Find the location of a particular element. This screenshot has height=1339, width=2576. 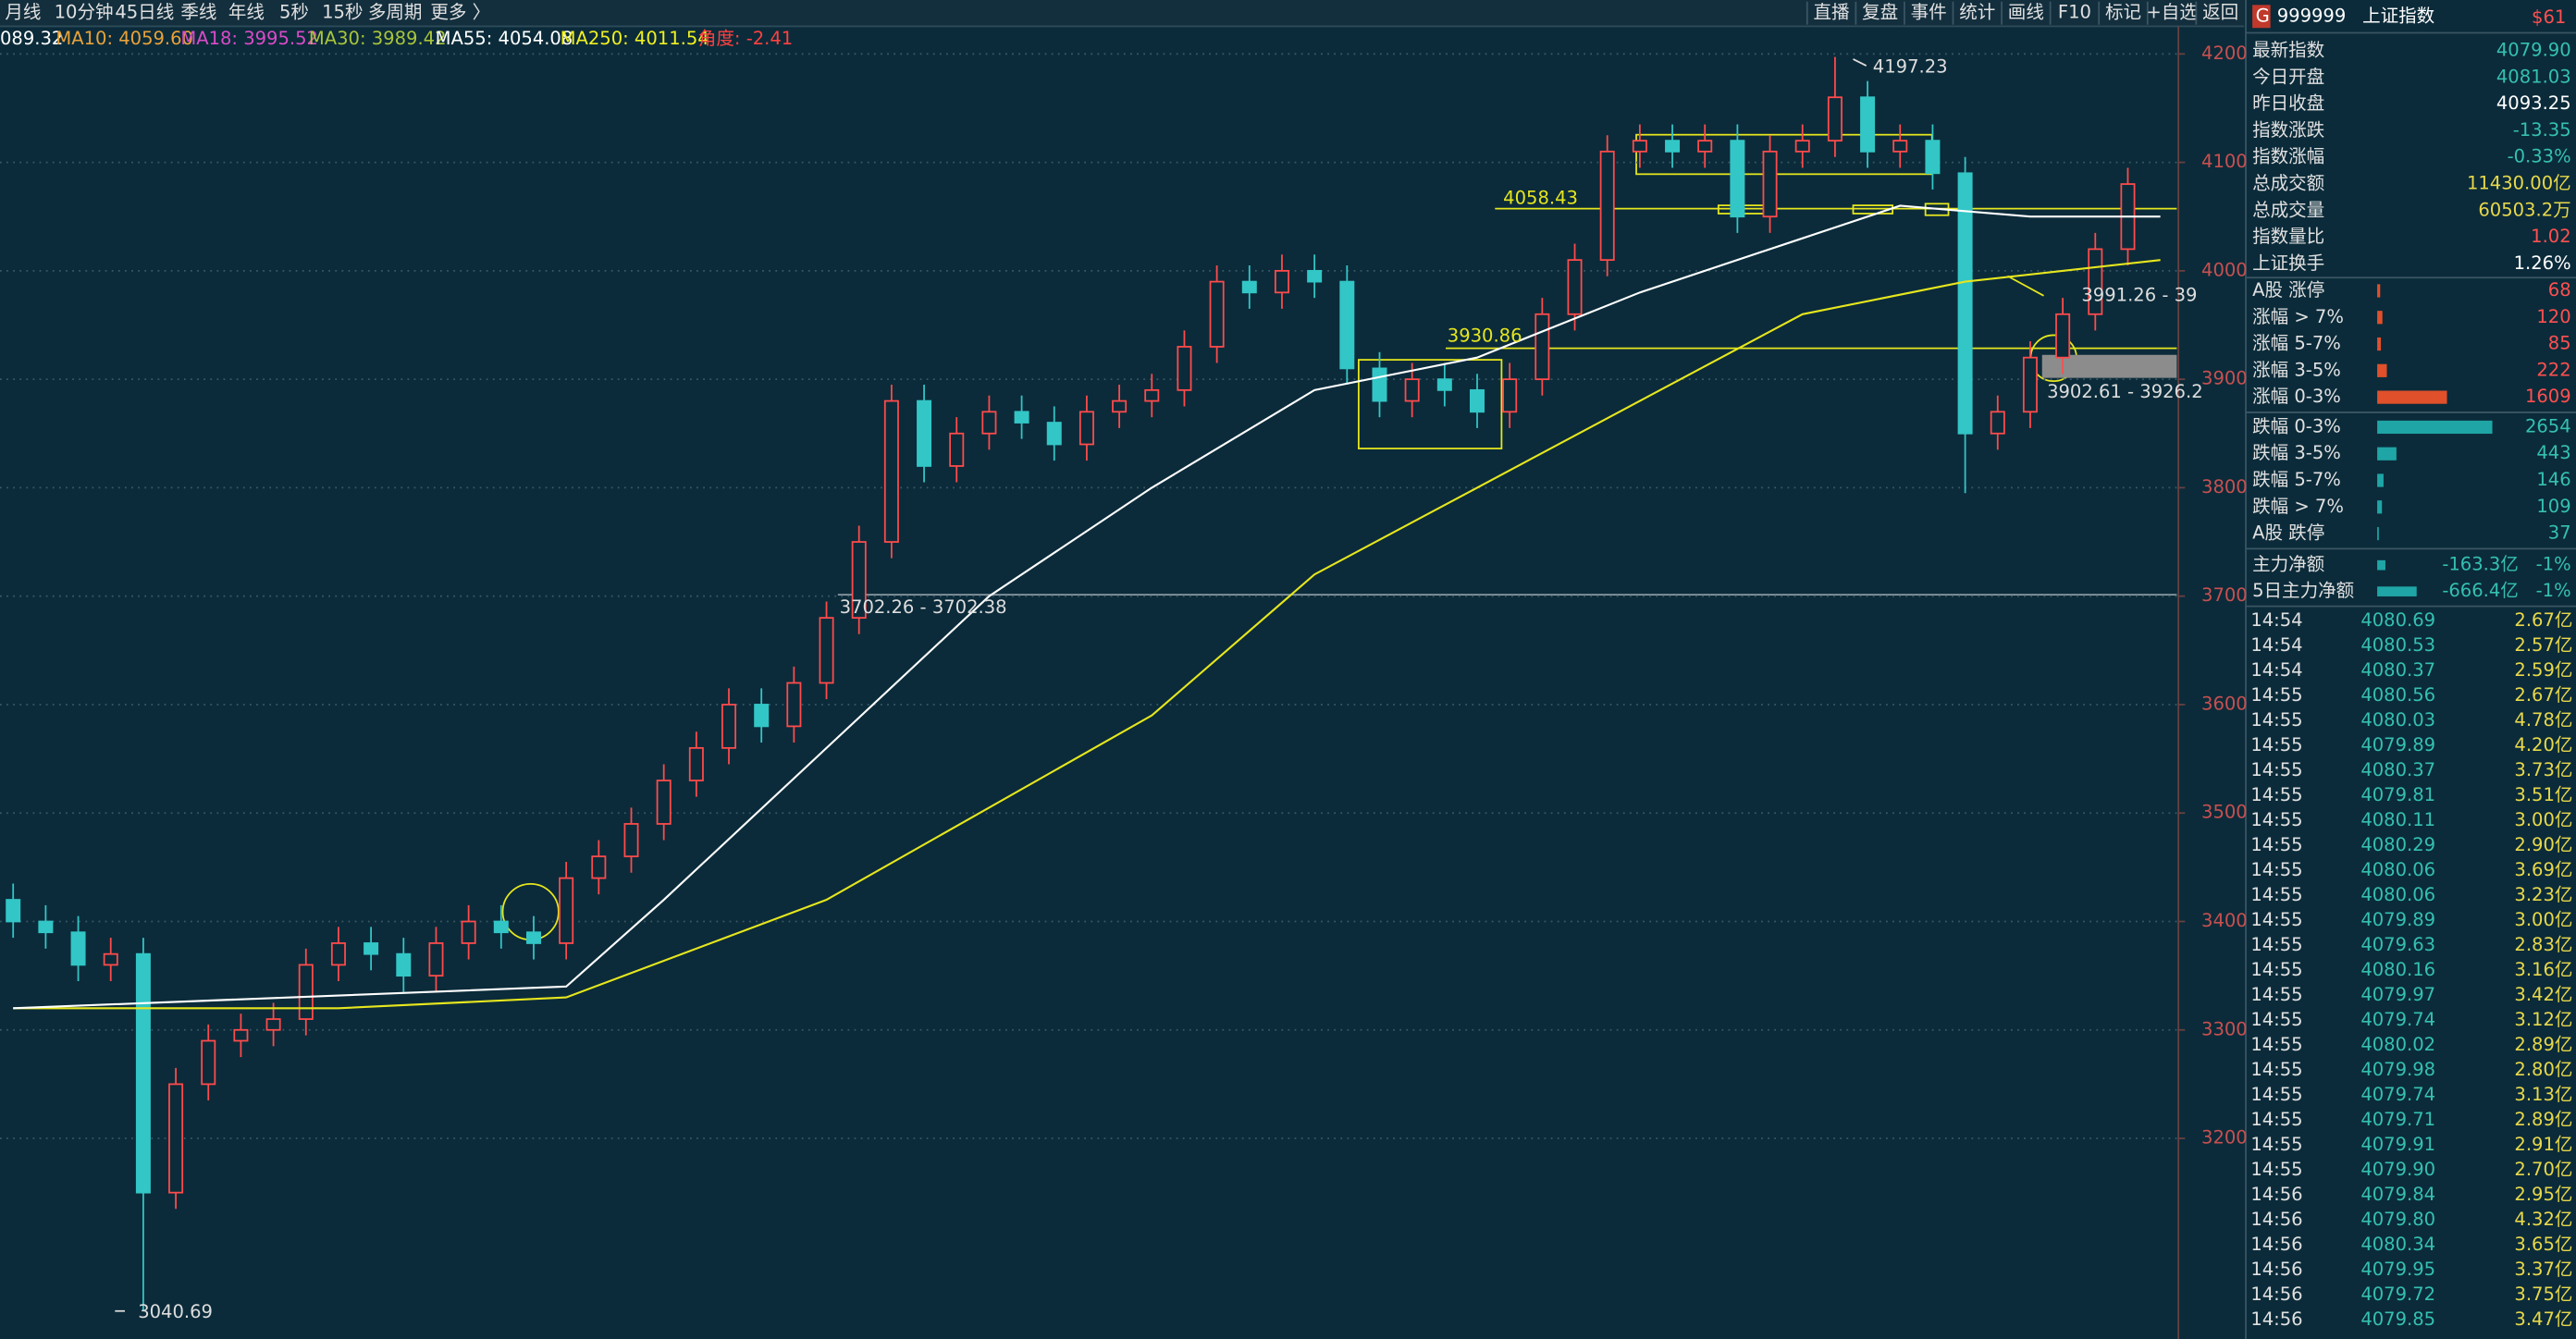

stock-name: 上证指数 is located at coordinates (2398, 16).